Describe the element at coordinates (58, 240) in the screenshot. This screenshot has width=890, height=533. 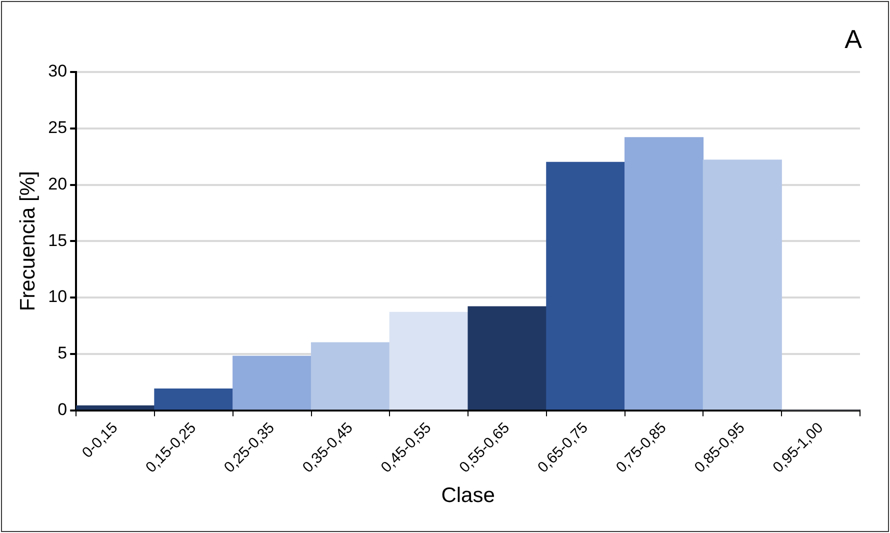
I see `y-tick-label: 15` at that location.